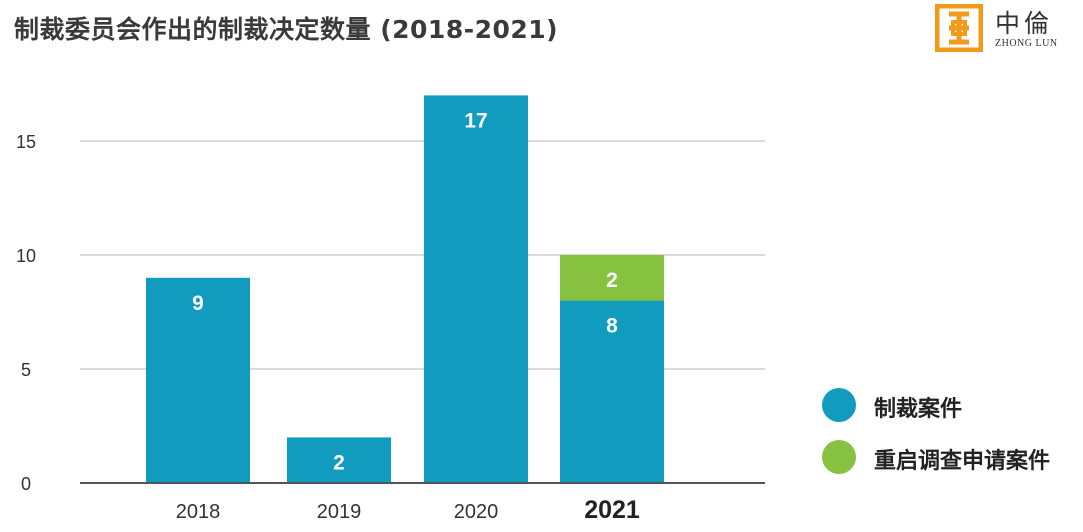 The width and height of the screenshot is (1083, 532). What do you see at coordinates (612, 510) in the screenshot?
I see `x-tick-label-2021: 2021` at bounding box center [612, 510].